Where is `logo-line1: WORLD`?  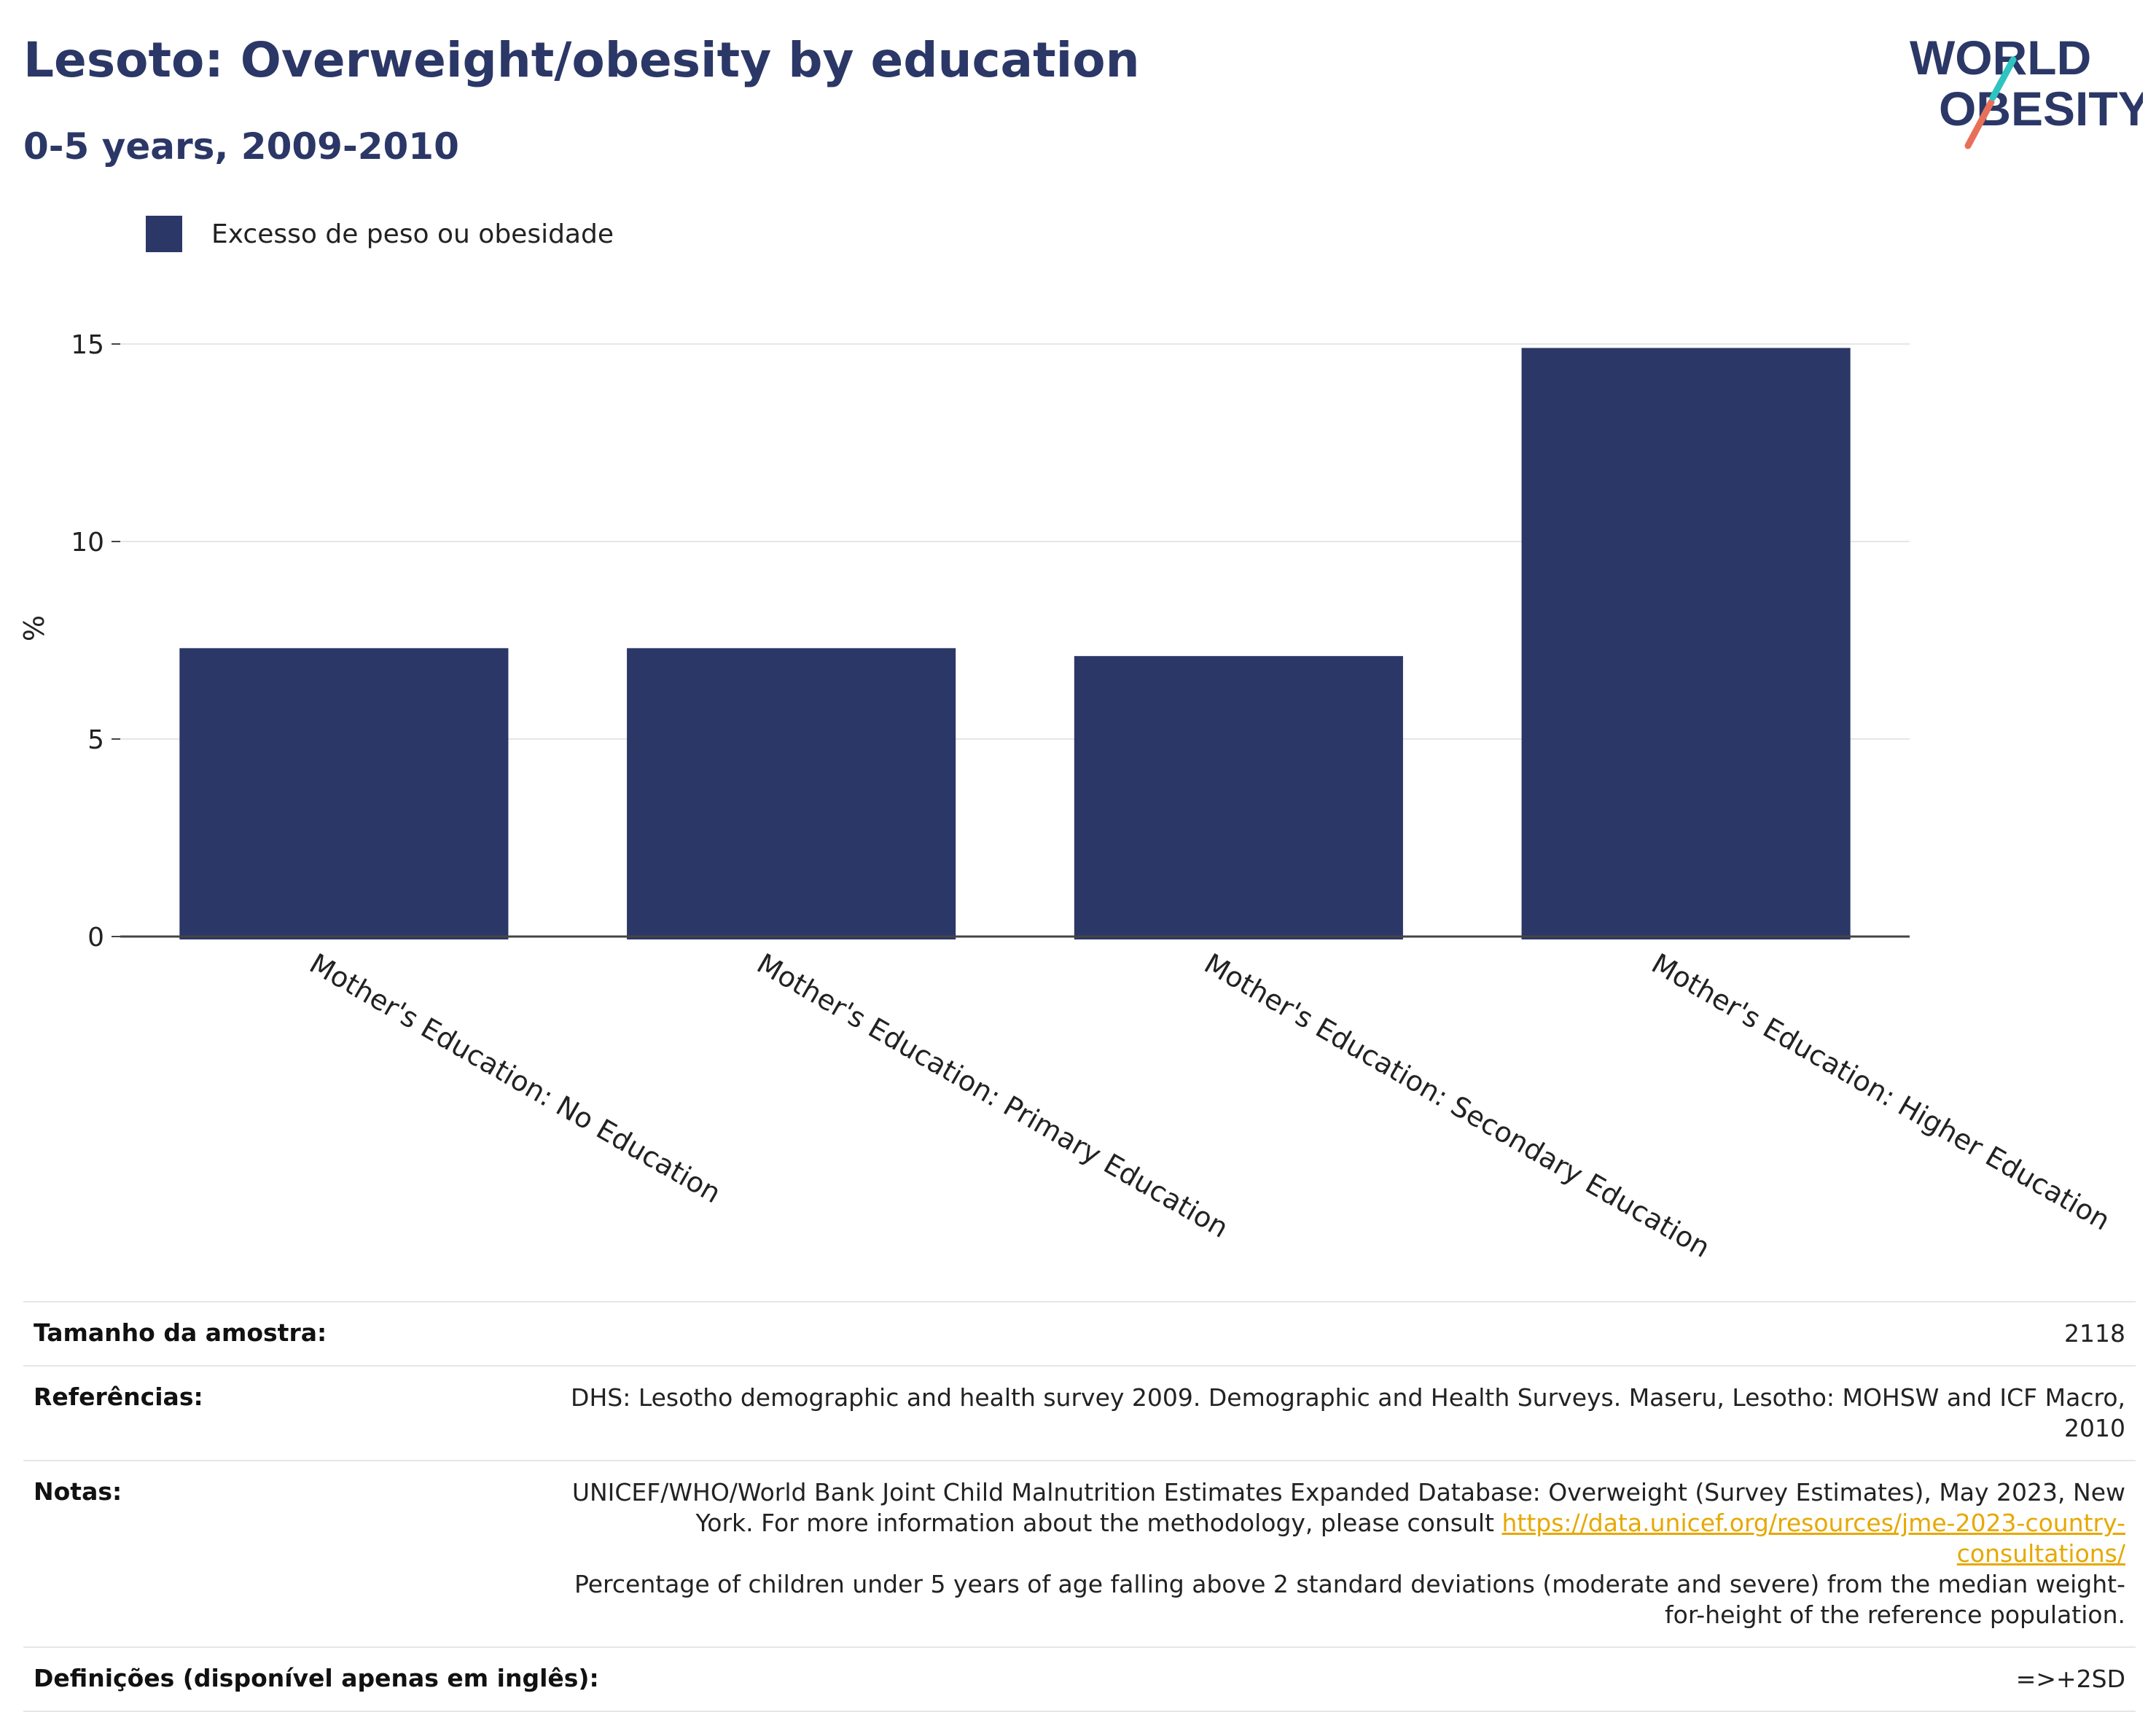
logo-line1: WORLD is located at coordinates (2000, 58).